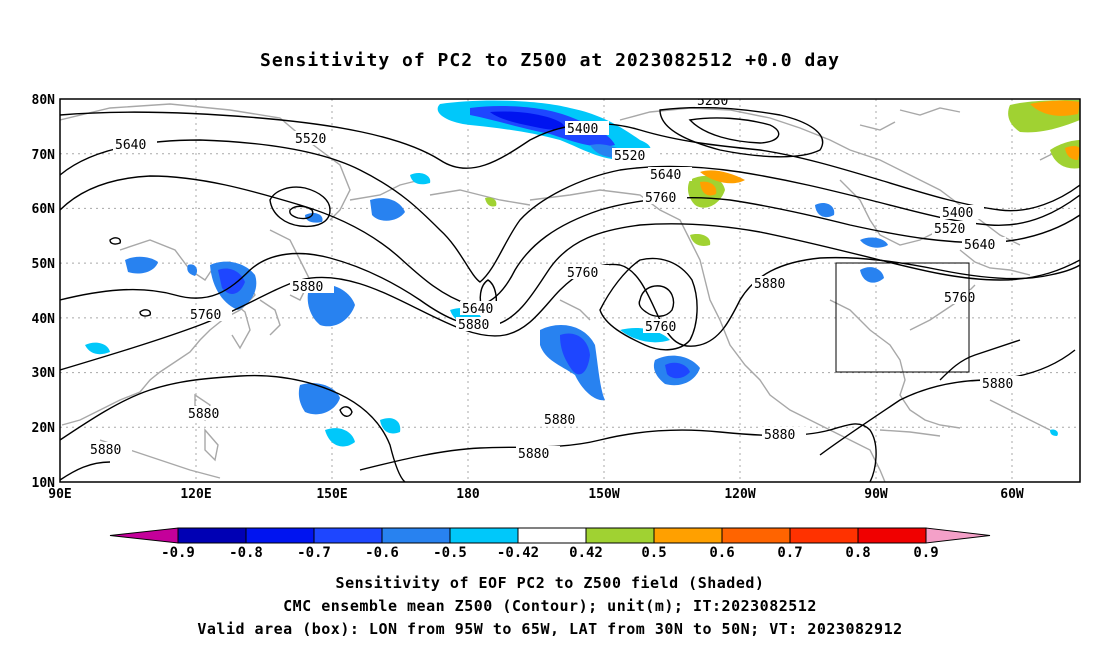  Describe the element at coordinates (450, 553) in the screenshot. I see `colorbar-tick-label: -0.5` at that location.